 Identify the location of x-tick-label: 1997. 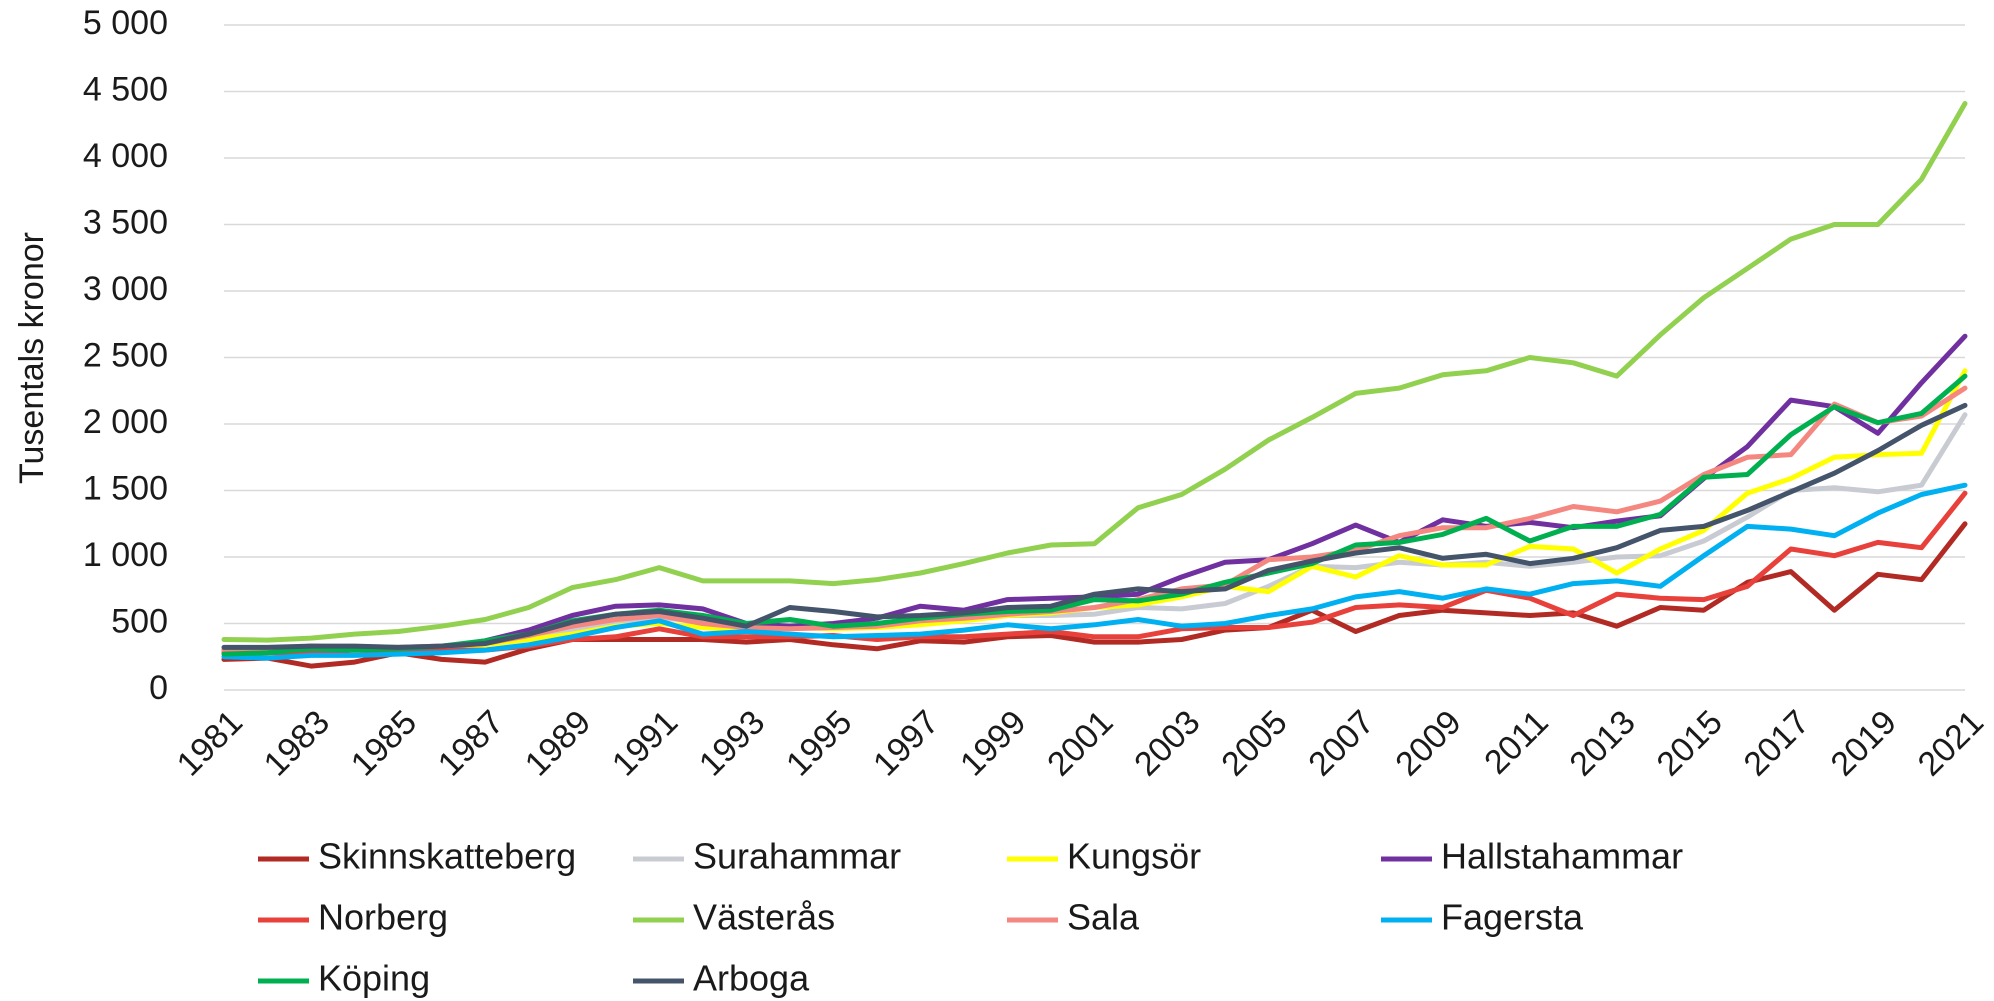
(906, 743).